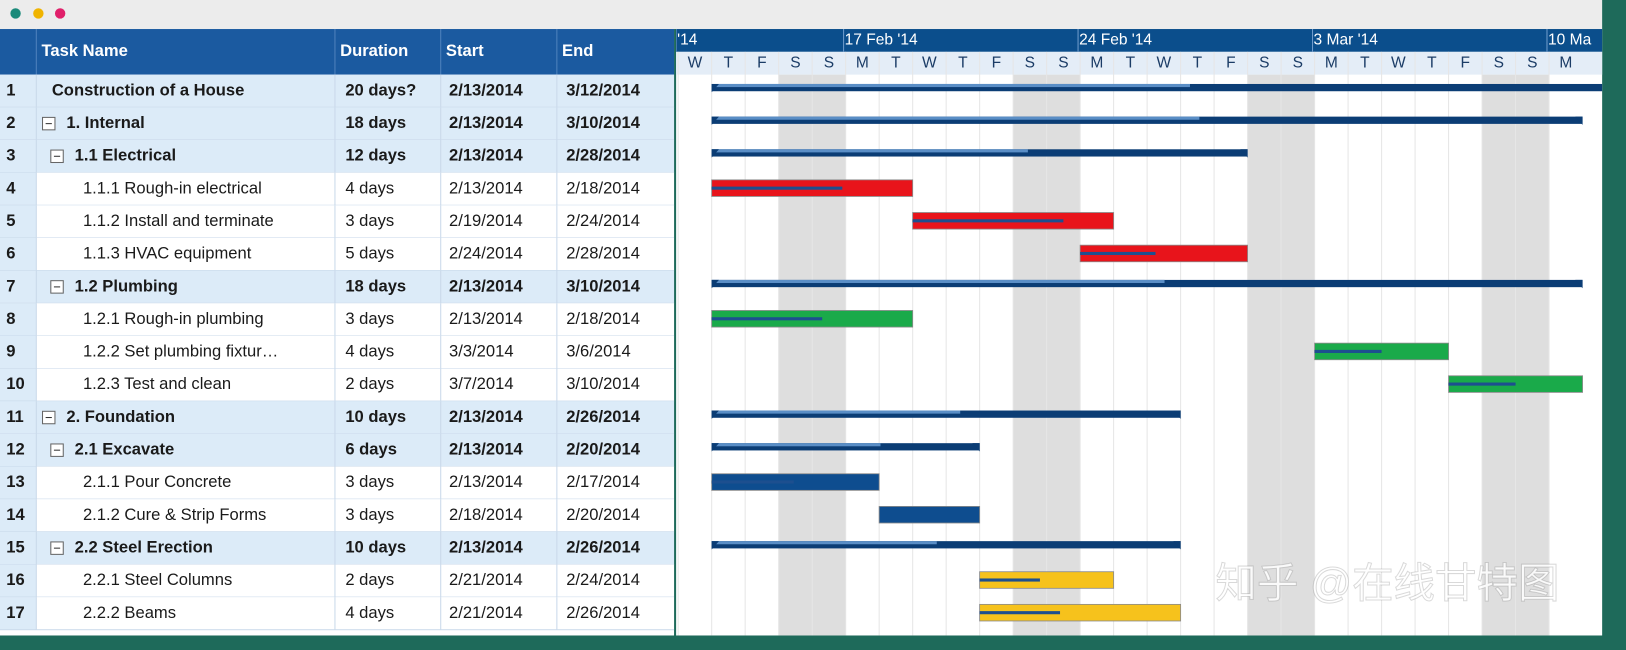  I want to click on task-name: 2.1.2 Cure & Strip Forms, so click(174, 514).